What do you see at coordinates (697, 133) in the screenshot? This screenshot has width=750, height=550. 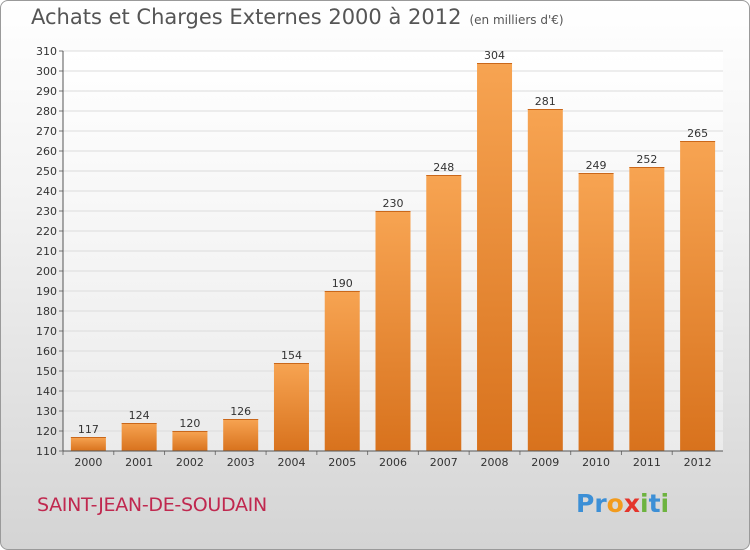 I see `bar-value-label: 265` at bounding box center [697, 133].